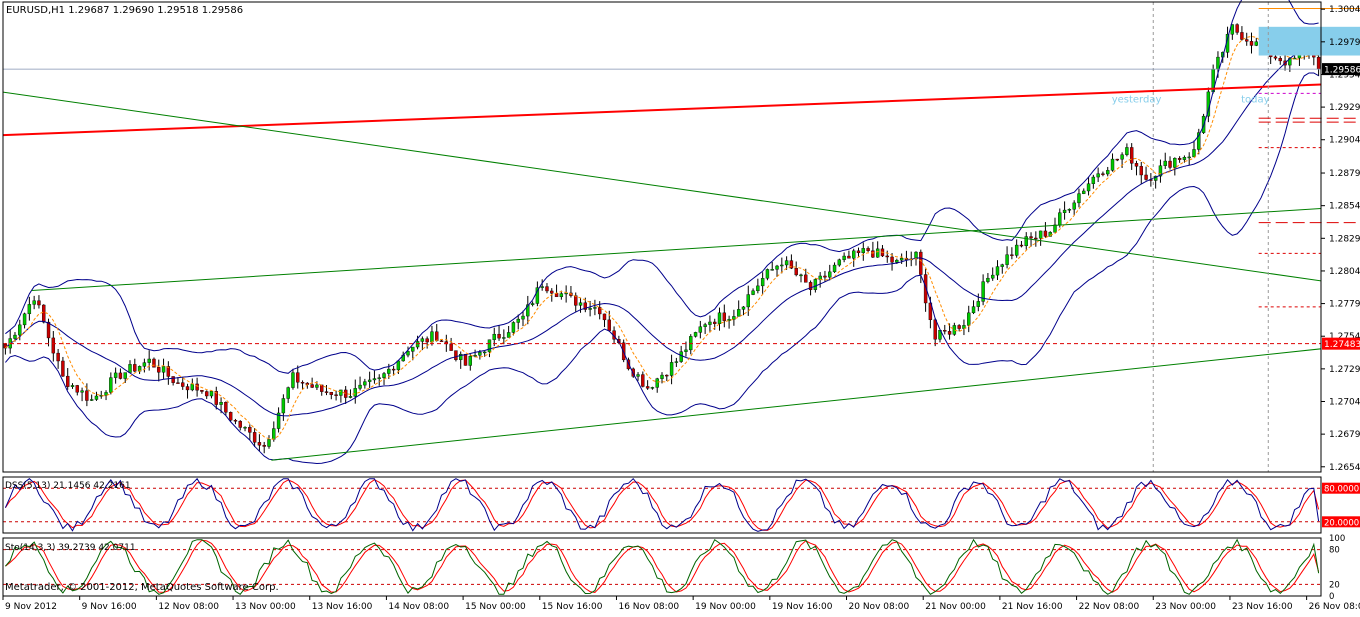  What do you see at coordinates (662, 504) in the screenshot?
I see `dss-panel` at bounding box center [662, 504].